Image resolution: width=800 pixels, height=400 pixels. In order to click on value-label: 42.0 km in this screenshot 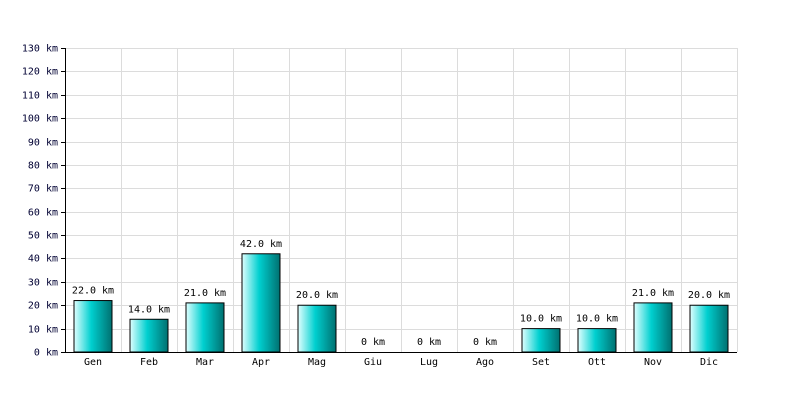, I will do `click(261, 244)`.